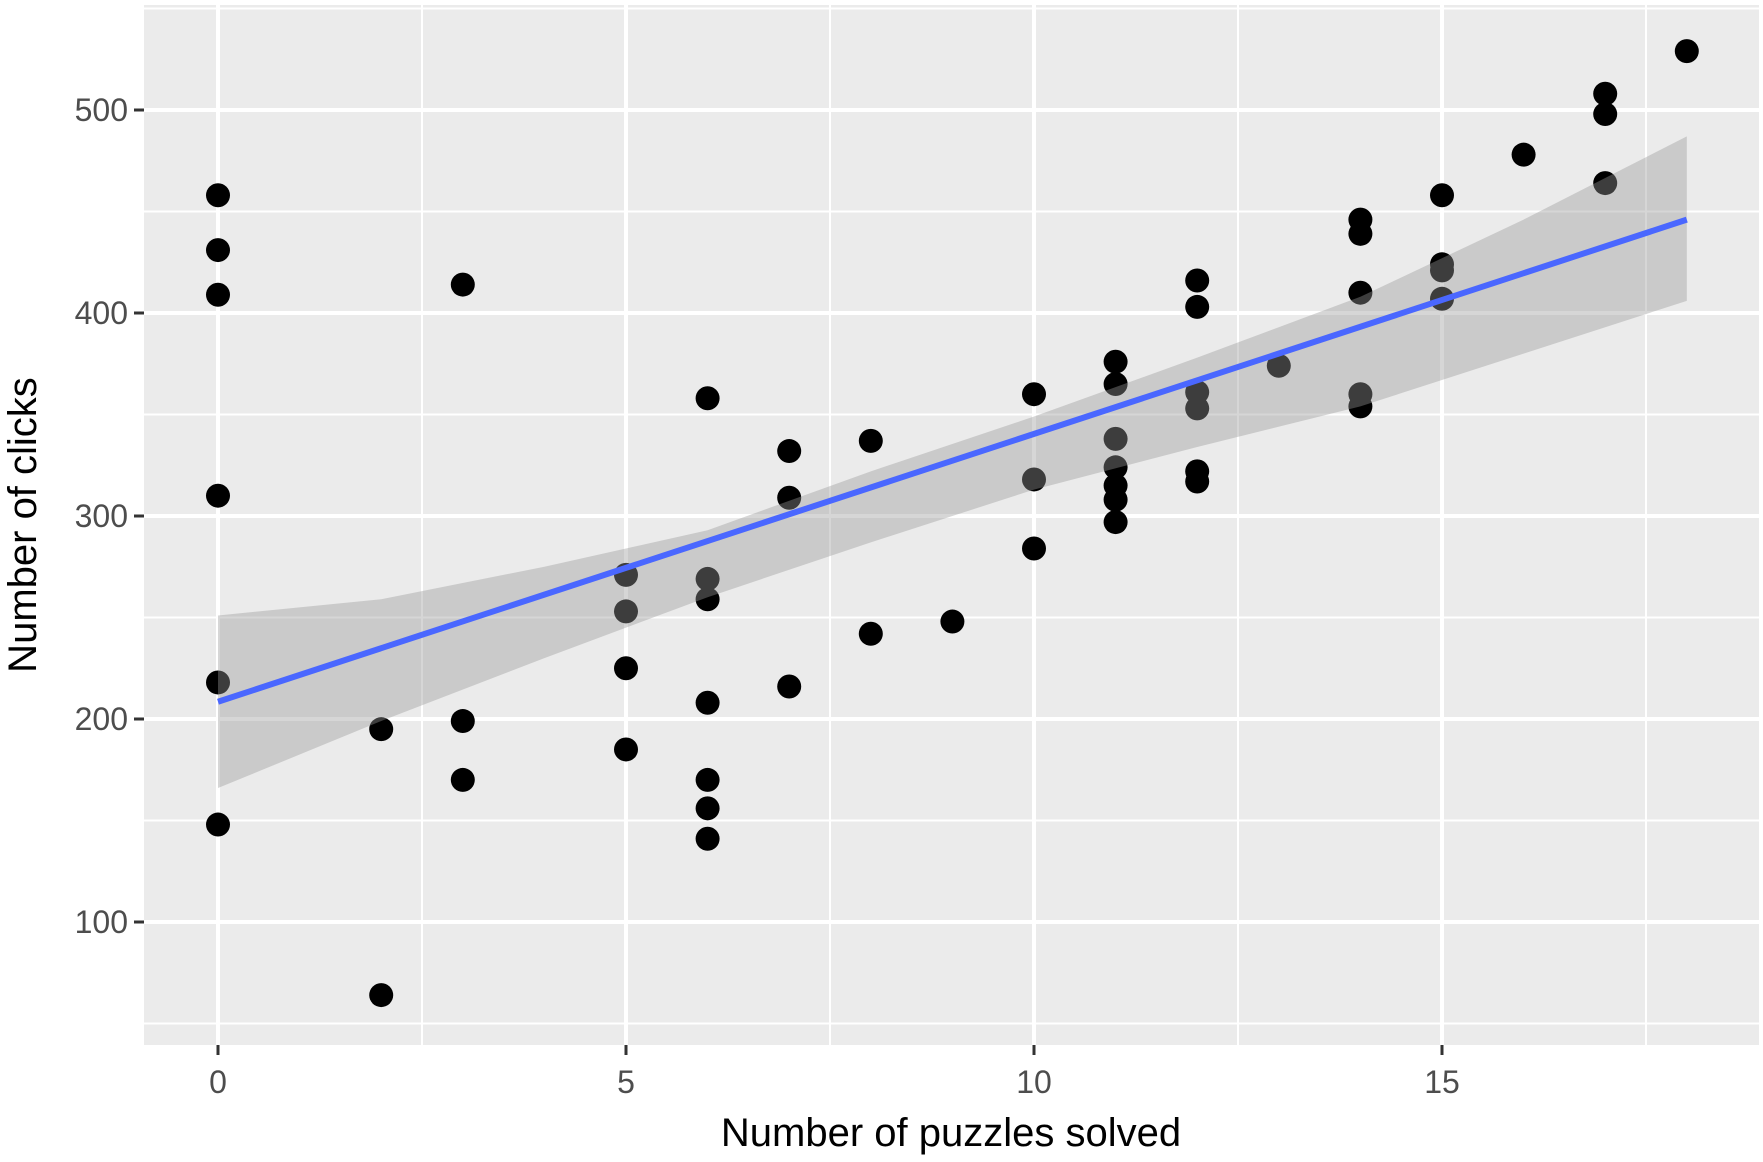  I want to click on y-axis-ticks: 100 200 300 400 500, so click(109, 516).